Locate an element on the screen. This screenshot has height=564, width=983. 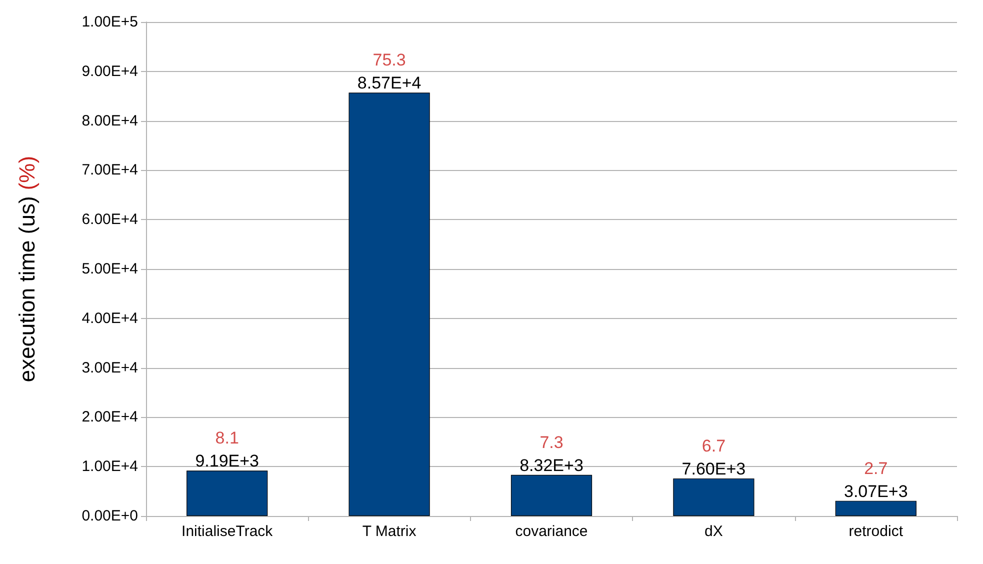
y-tick-label: 9.00E+4 is located at coordinates (110, 71).